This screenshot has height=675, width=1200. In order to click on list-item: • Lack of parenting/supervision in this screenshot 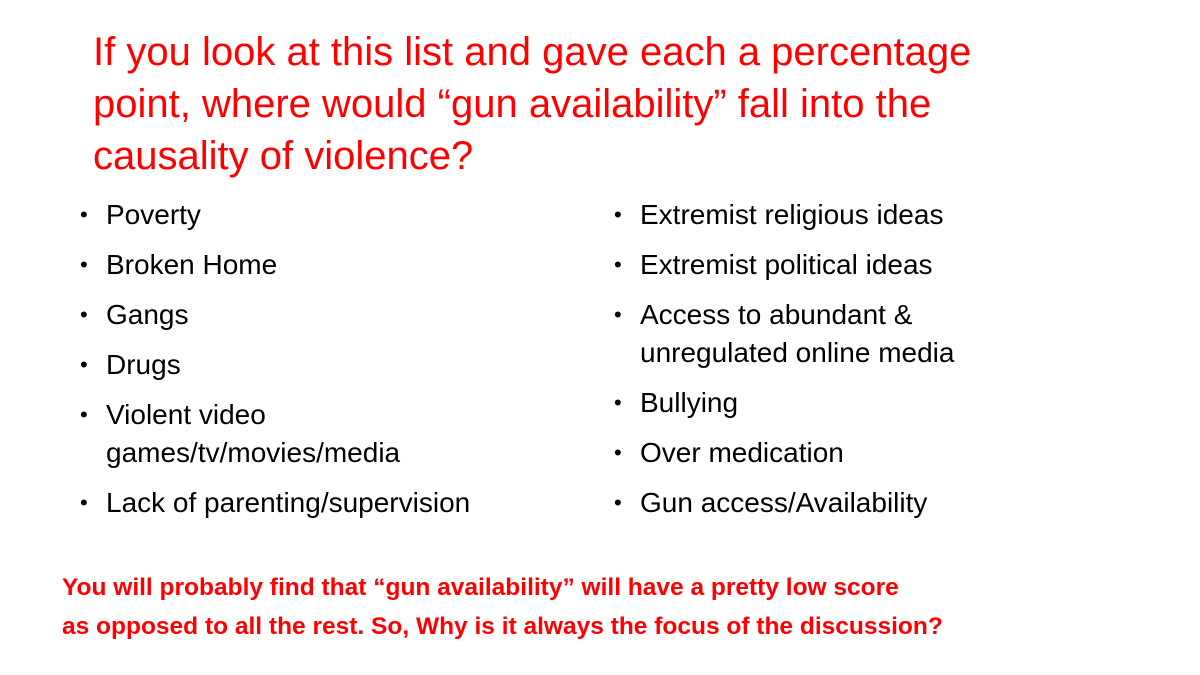, I will do `click(330, 503)`.